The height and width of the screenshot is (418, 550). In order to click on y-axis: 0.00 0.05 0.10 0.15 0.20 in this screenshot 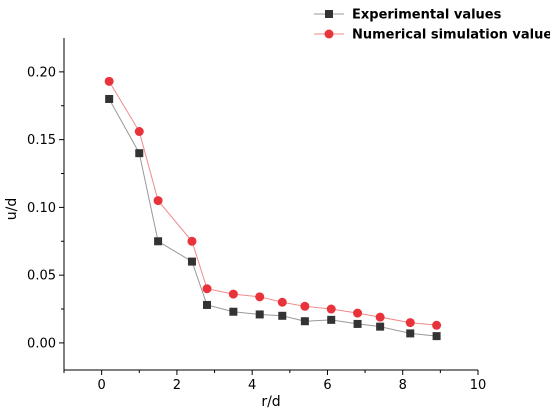, I will do `click(45, 208)`.